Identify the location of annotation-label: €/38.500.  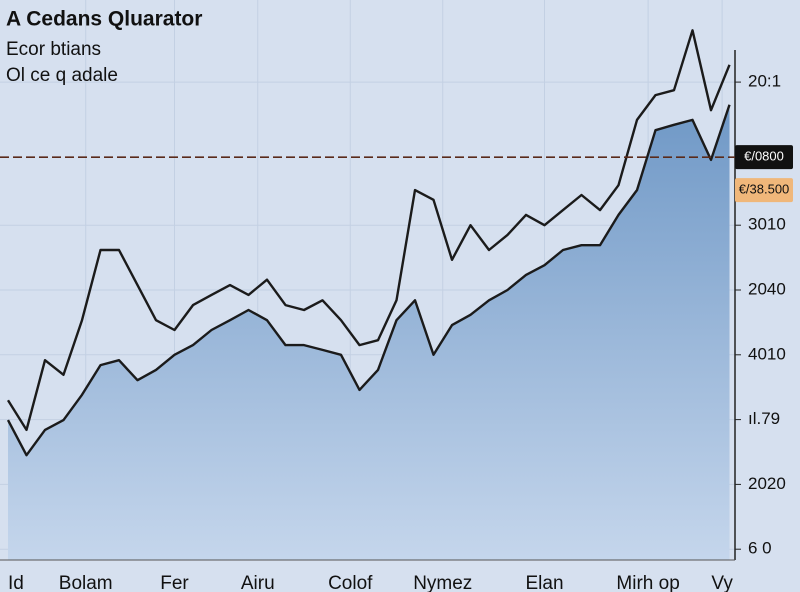
(764, 189).